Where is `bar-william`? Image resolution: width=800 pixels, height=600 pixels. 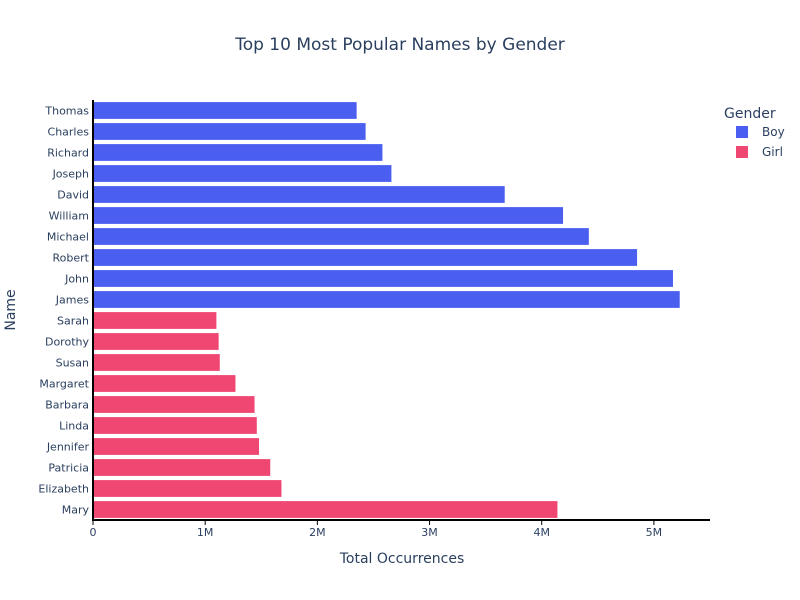 bar-william is located at coordinates (328, 215).